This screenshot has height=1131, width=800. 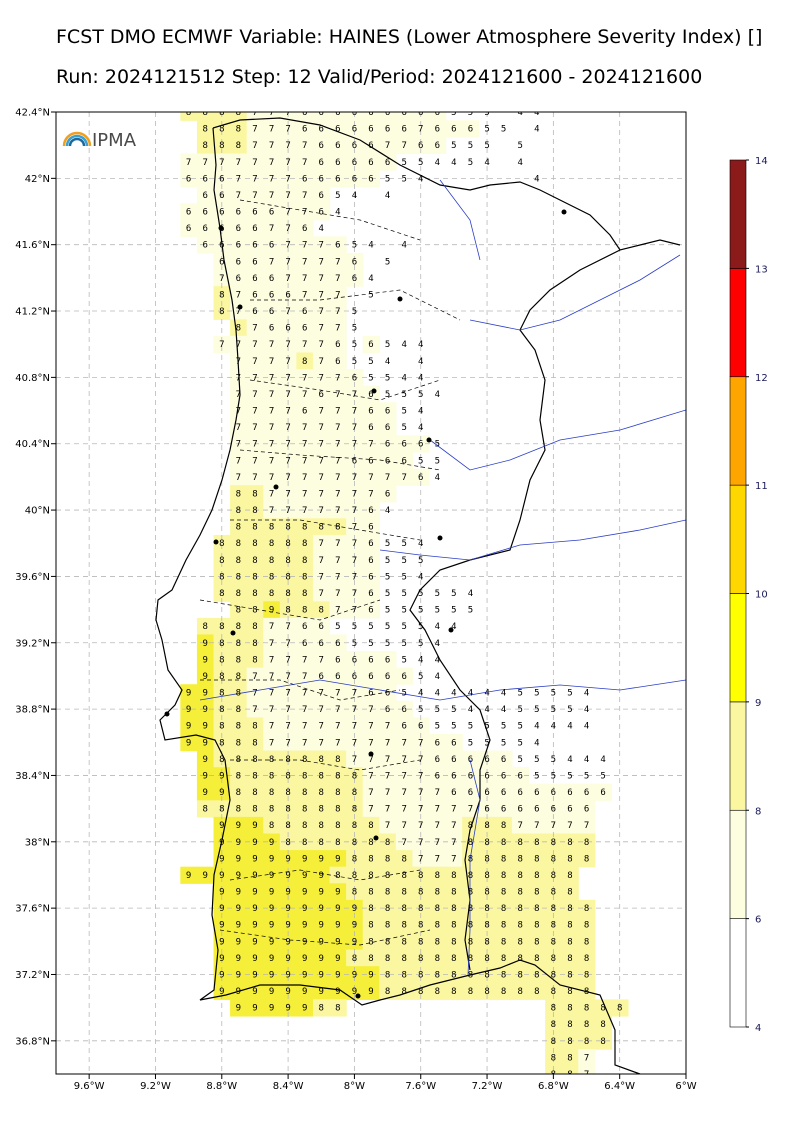 I want to click on lat-tick-label: 40.4°N, so click(x=32, y=444).